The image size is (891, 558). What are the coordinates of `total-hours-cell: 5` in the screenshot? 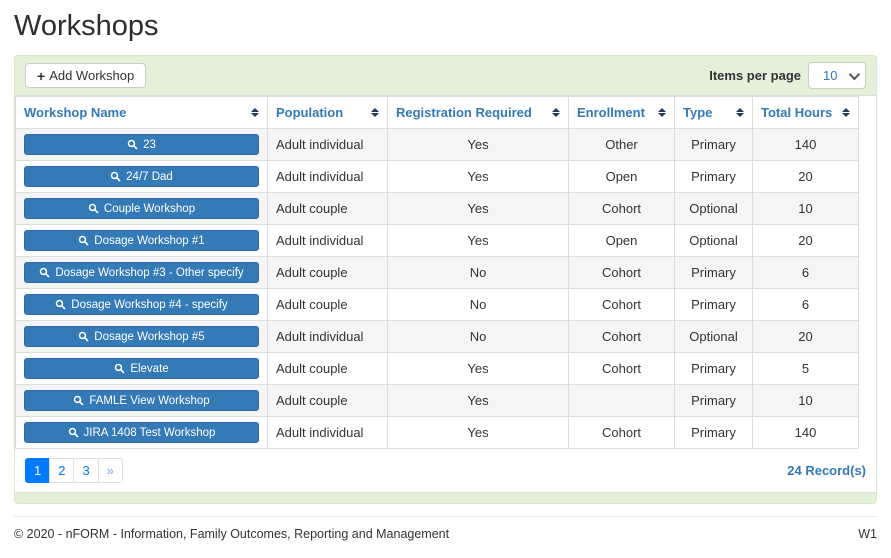 It's located at (805, 368).